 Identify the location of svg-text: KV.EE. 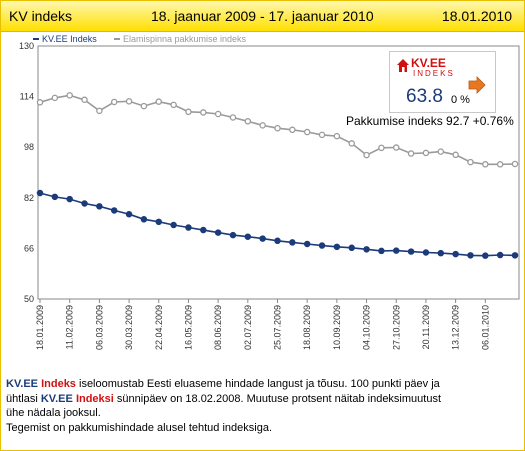
(428, 63).